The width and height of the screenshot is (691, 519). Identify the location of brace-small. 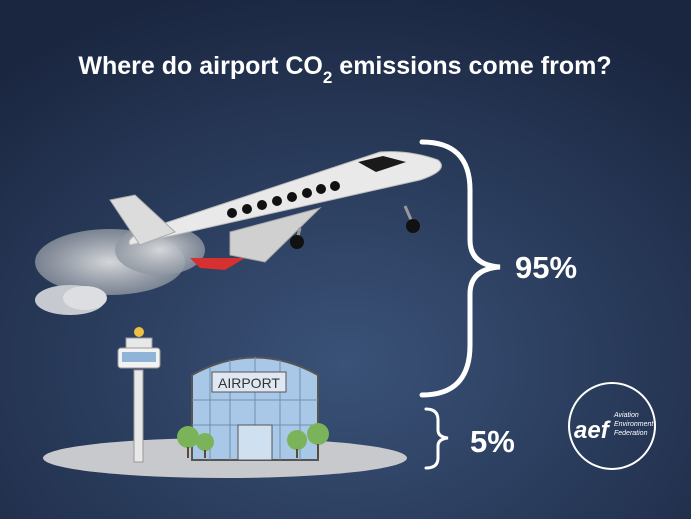
(436, 438).